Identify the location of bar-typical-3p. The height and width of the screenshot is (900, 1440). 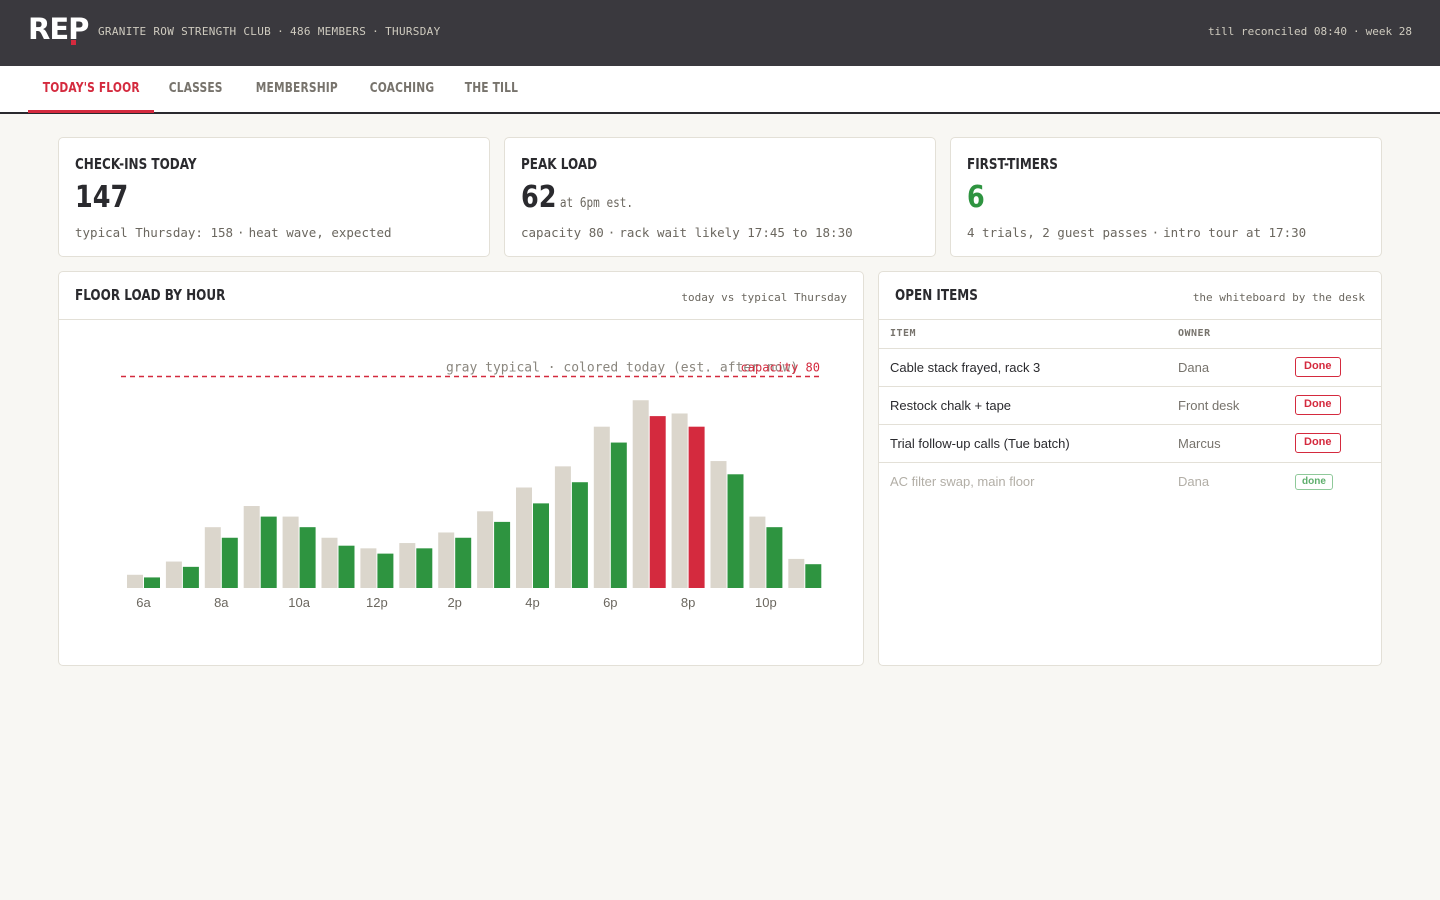
(485, 549).